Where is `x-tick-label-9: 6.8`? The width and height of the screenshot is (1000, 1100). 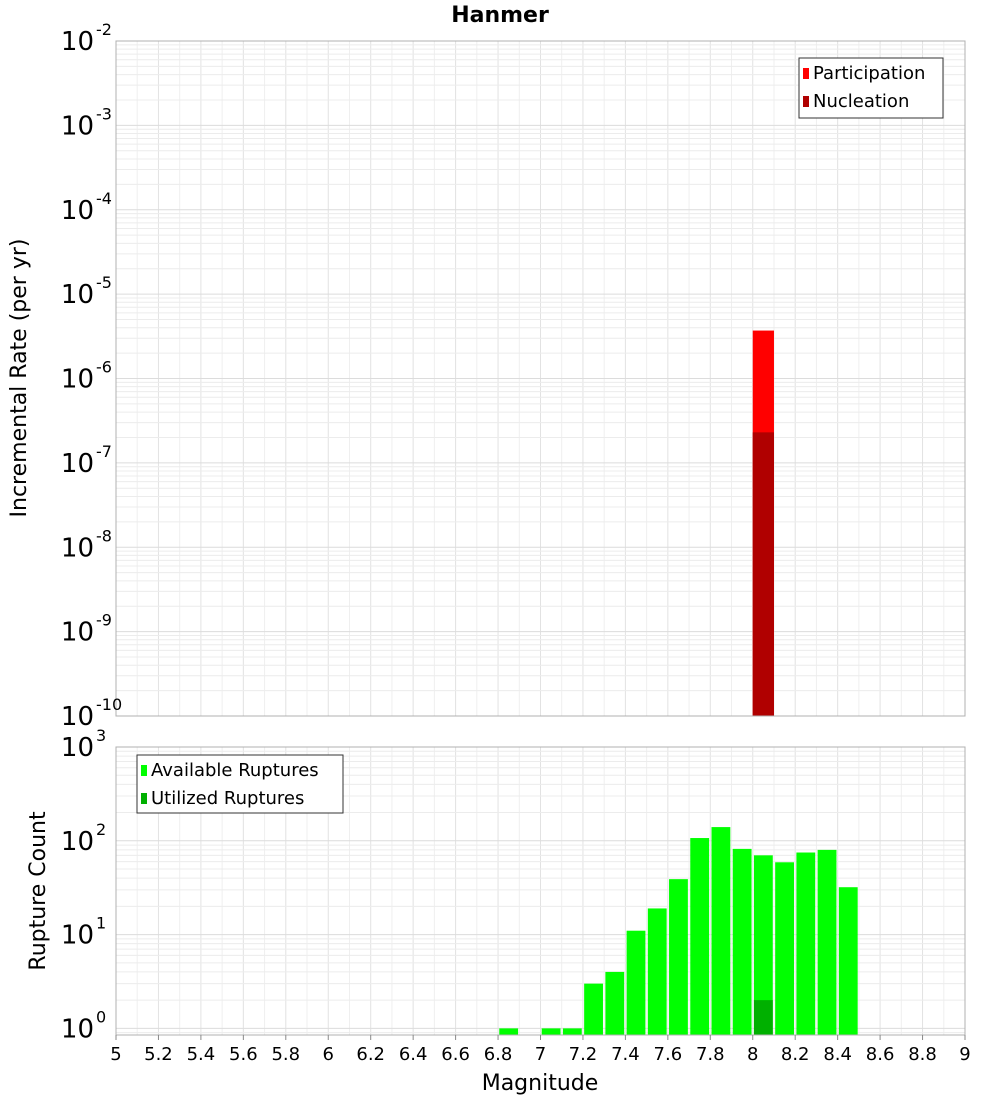 x-tick-label-9: 6.8 is located at coordinates (498, 1054).